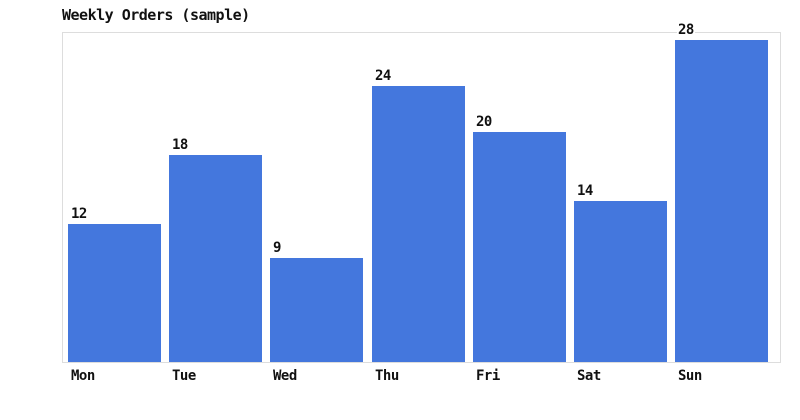 This screenshot has width=800, height=420. What do you see at coordinates (277, 248) in the screenshot?
I see `bar-value-label-wed: 9` at bounding box center [277, 248].